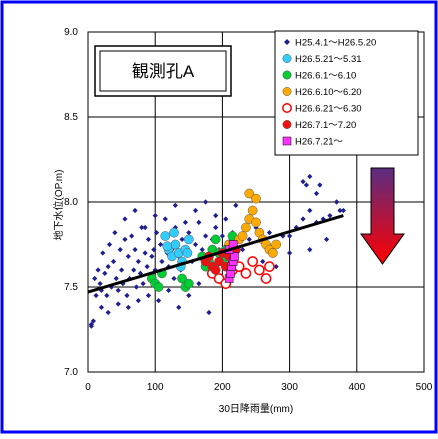 The height and width of the screenshot is (439, 438). What do you see at coordinates (71, 372) in the screenshot?
I see `y-tick-label: 7.0` at bounding box center [71, 372].